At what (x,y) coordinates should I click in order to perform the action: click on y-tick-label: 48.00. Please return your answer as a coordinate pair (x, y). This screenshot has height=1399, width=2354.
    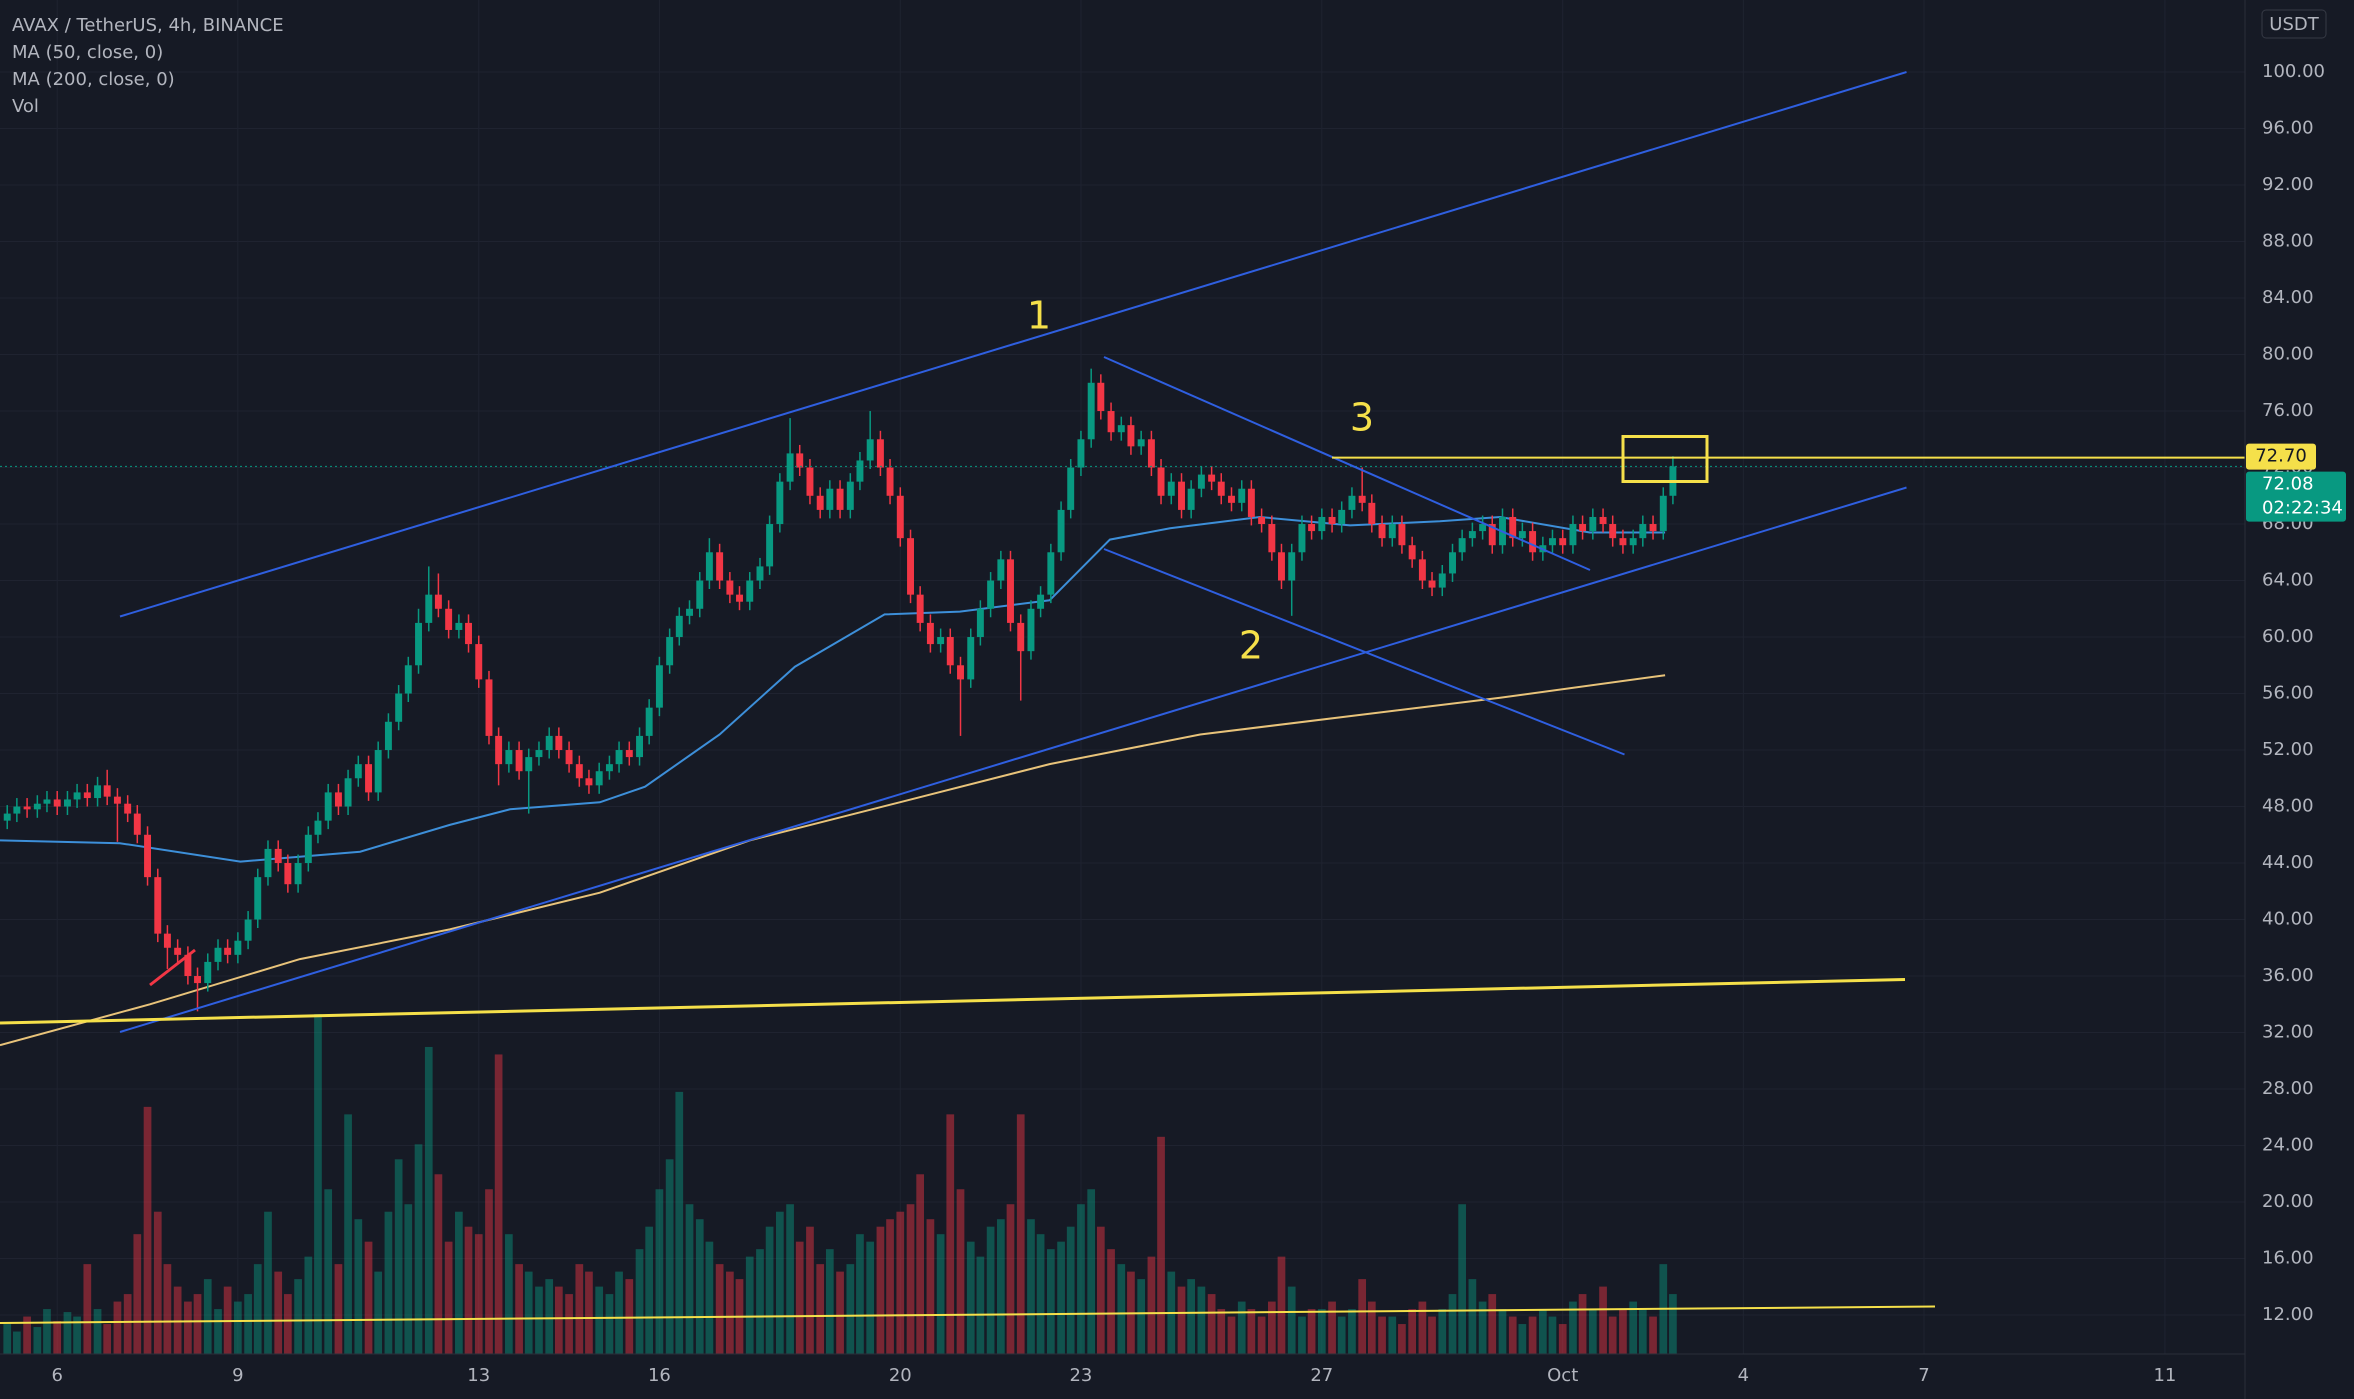
    Looking at the image, I should click on (2288, 806).